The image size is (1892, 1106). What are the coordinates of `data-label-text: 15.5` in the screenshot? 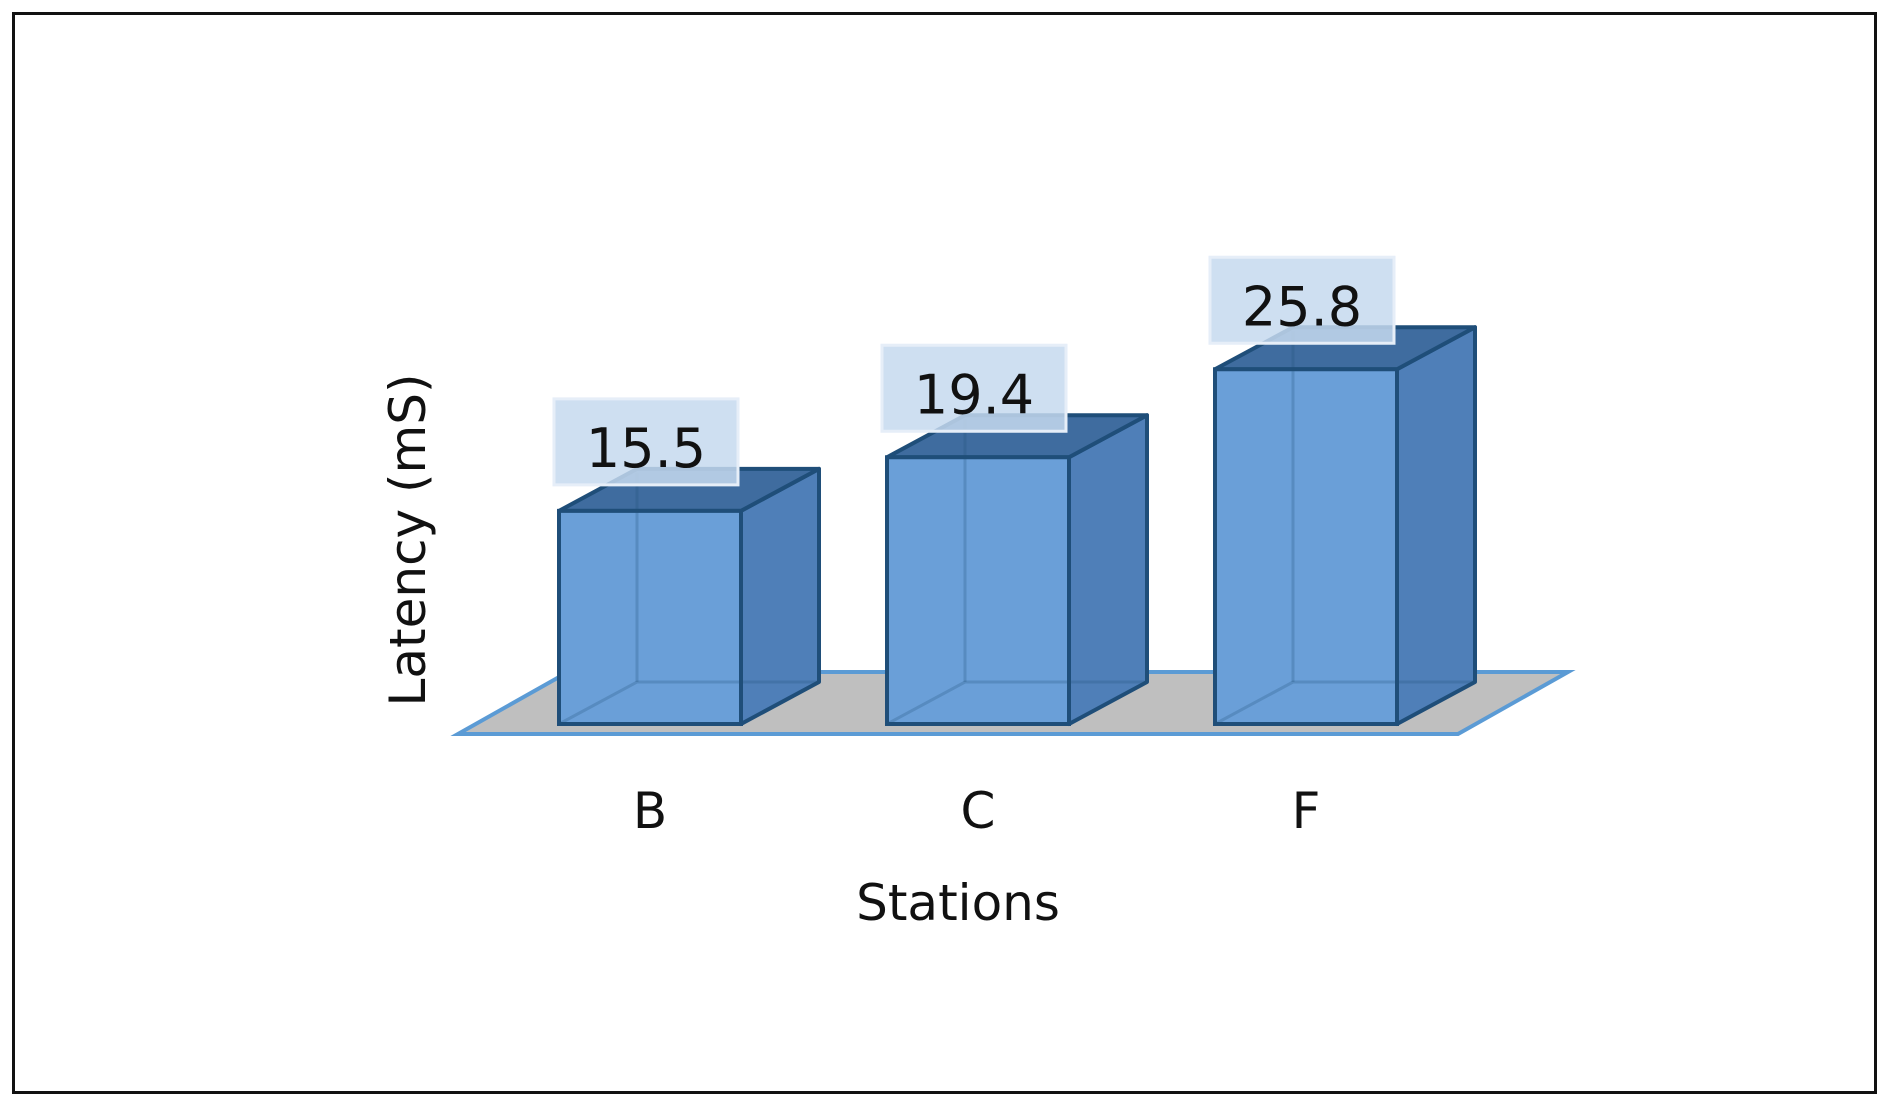 It's located at (646, 448).